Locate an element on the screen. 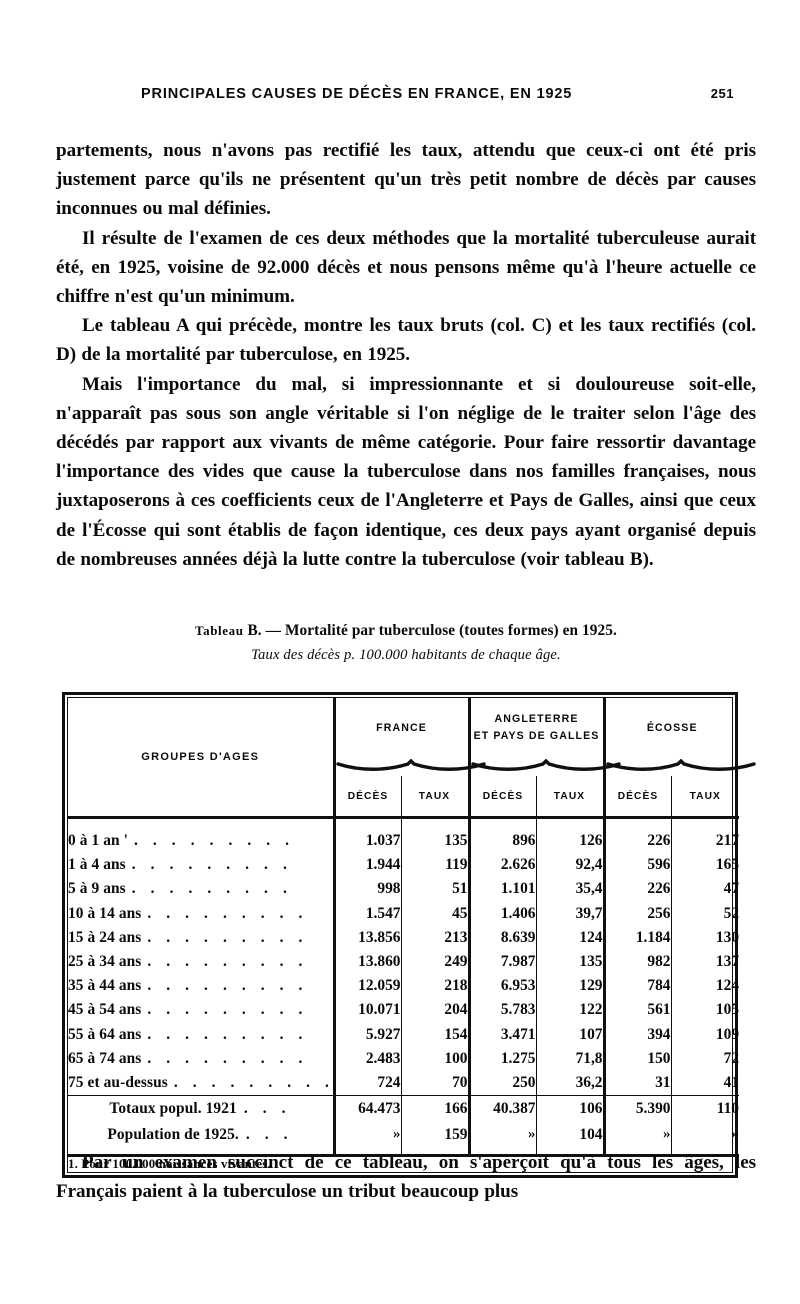  row-value: 109 is located at coordinates (727, 1034).